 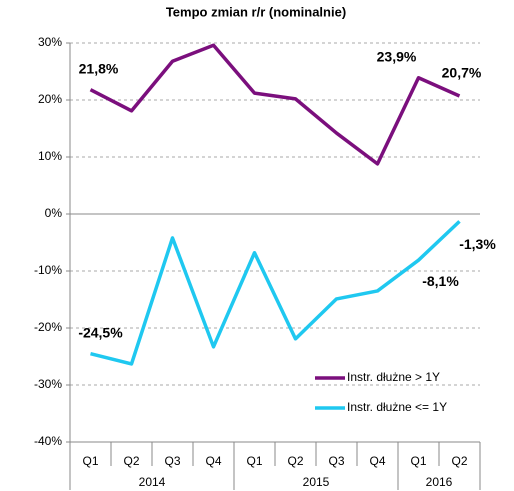 I want to click on y-tick-label: 20%, so click(x=50, y=99).